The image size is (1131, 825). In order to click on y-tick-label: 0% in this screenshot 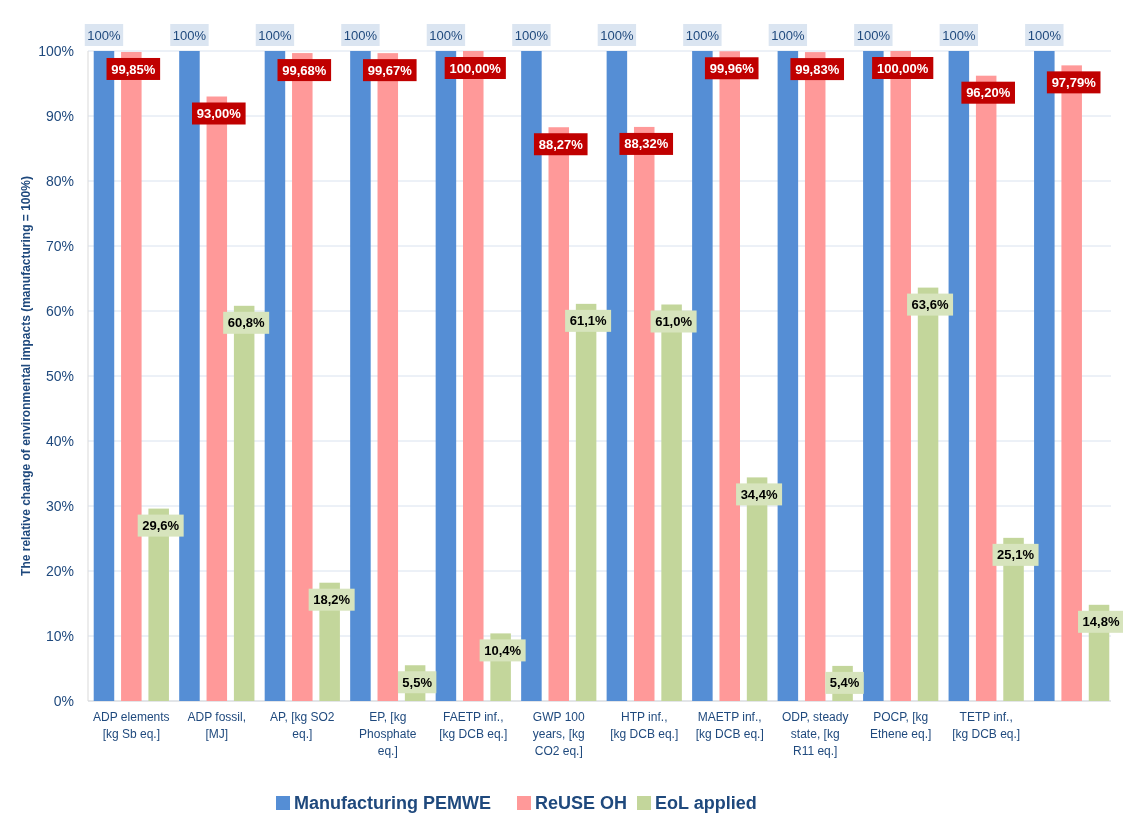, I will do `click(63, 700)`.